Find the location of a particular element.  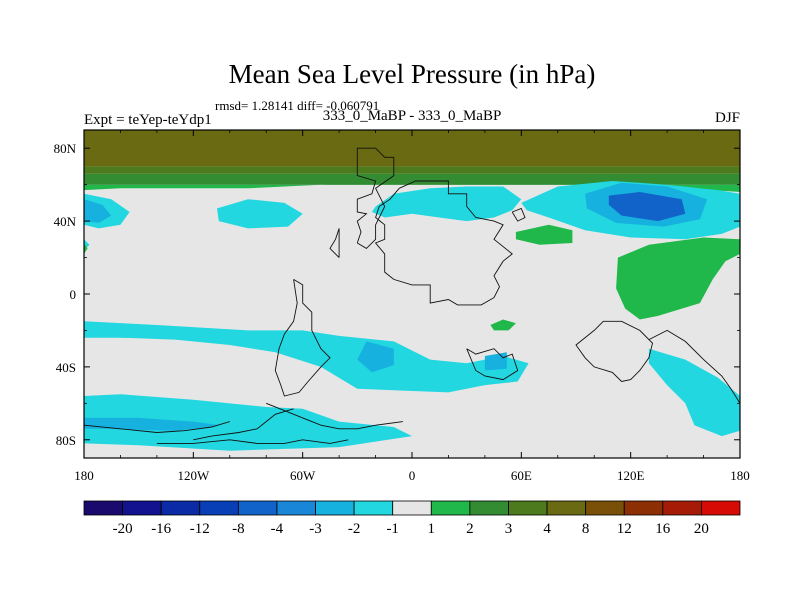

colorbar-label-11: 4 is located at coordinates (547, 529).